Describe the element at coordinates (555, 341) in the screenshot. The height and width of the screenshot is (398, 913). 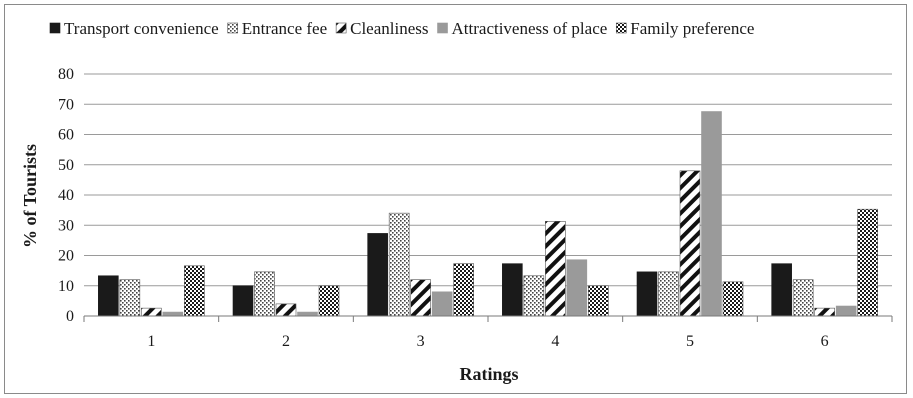
I see `x-tick-label: 4` at that location.